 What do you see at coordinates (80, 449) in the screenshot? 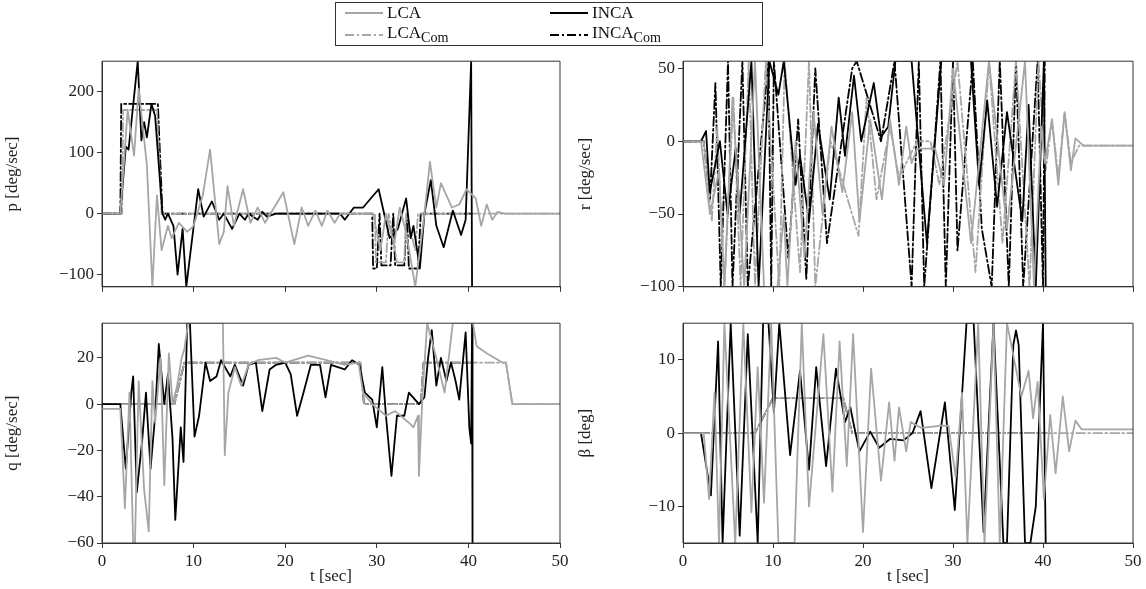
I see `y-tick-label: −20` at bounding box center [80, 449].